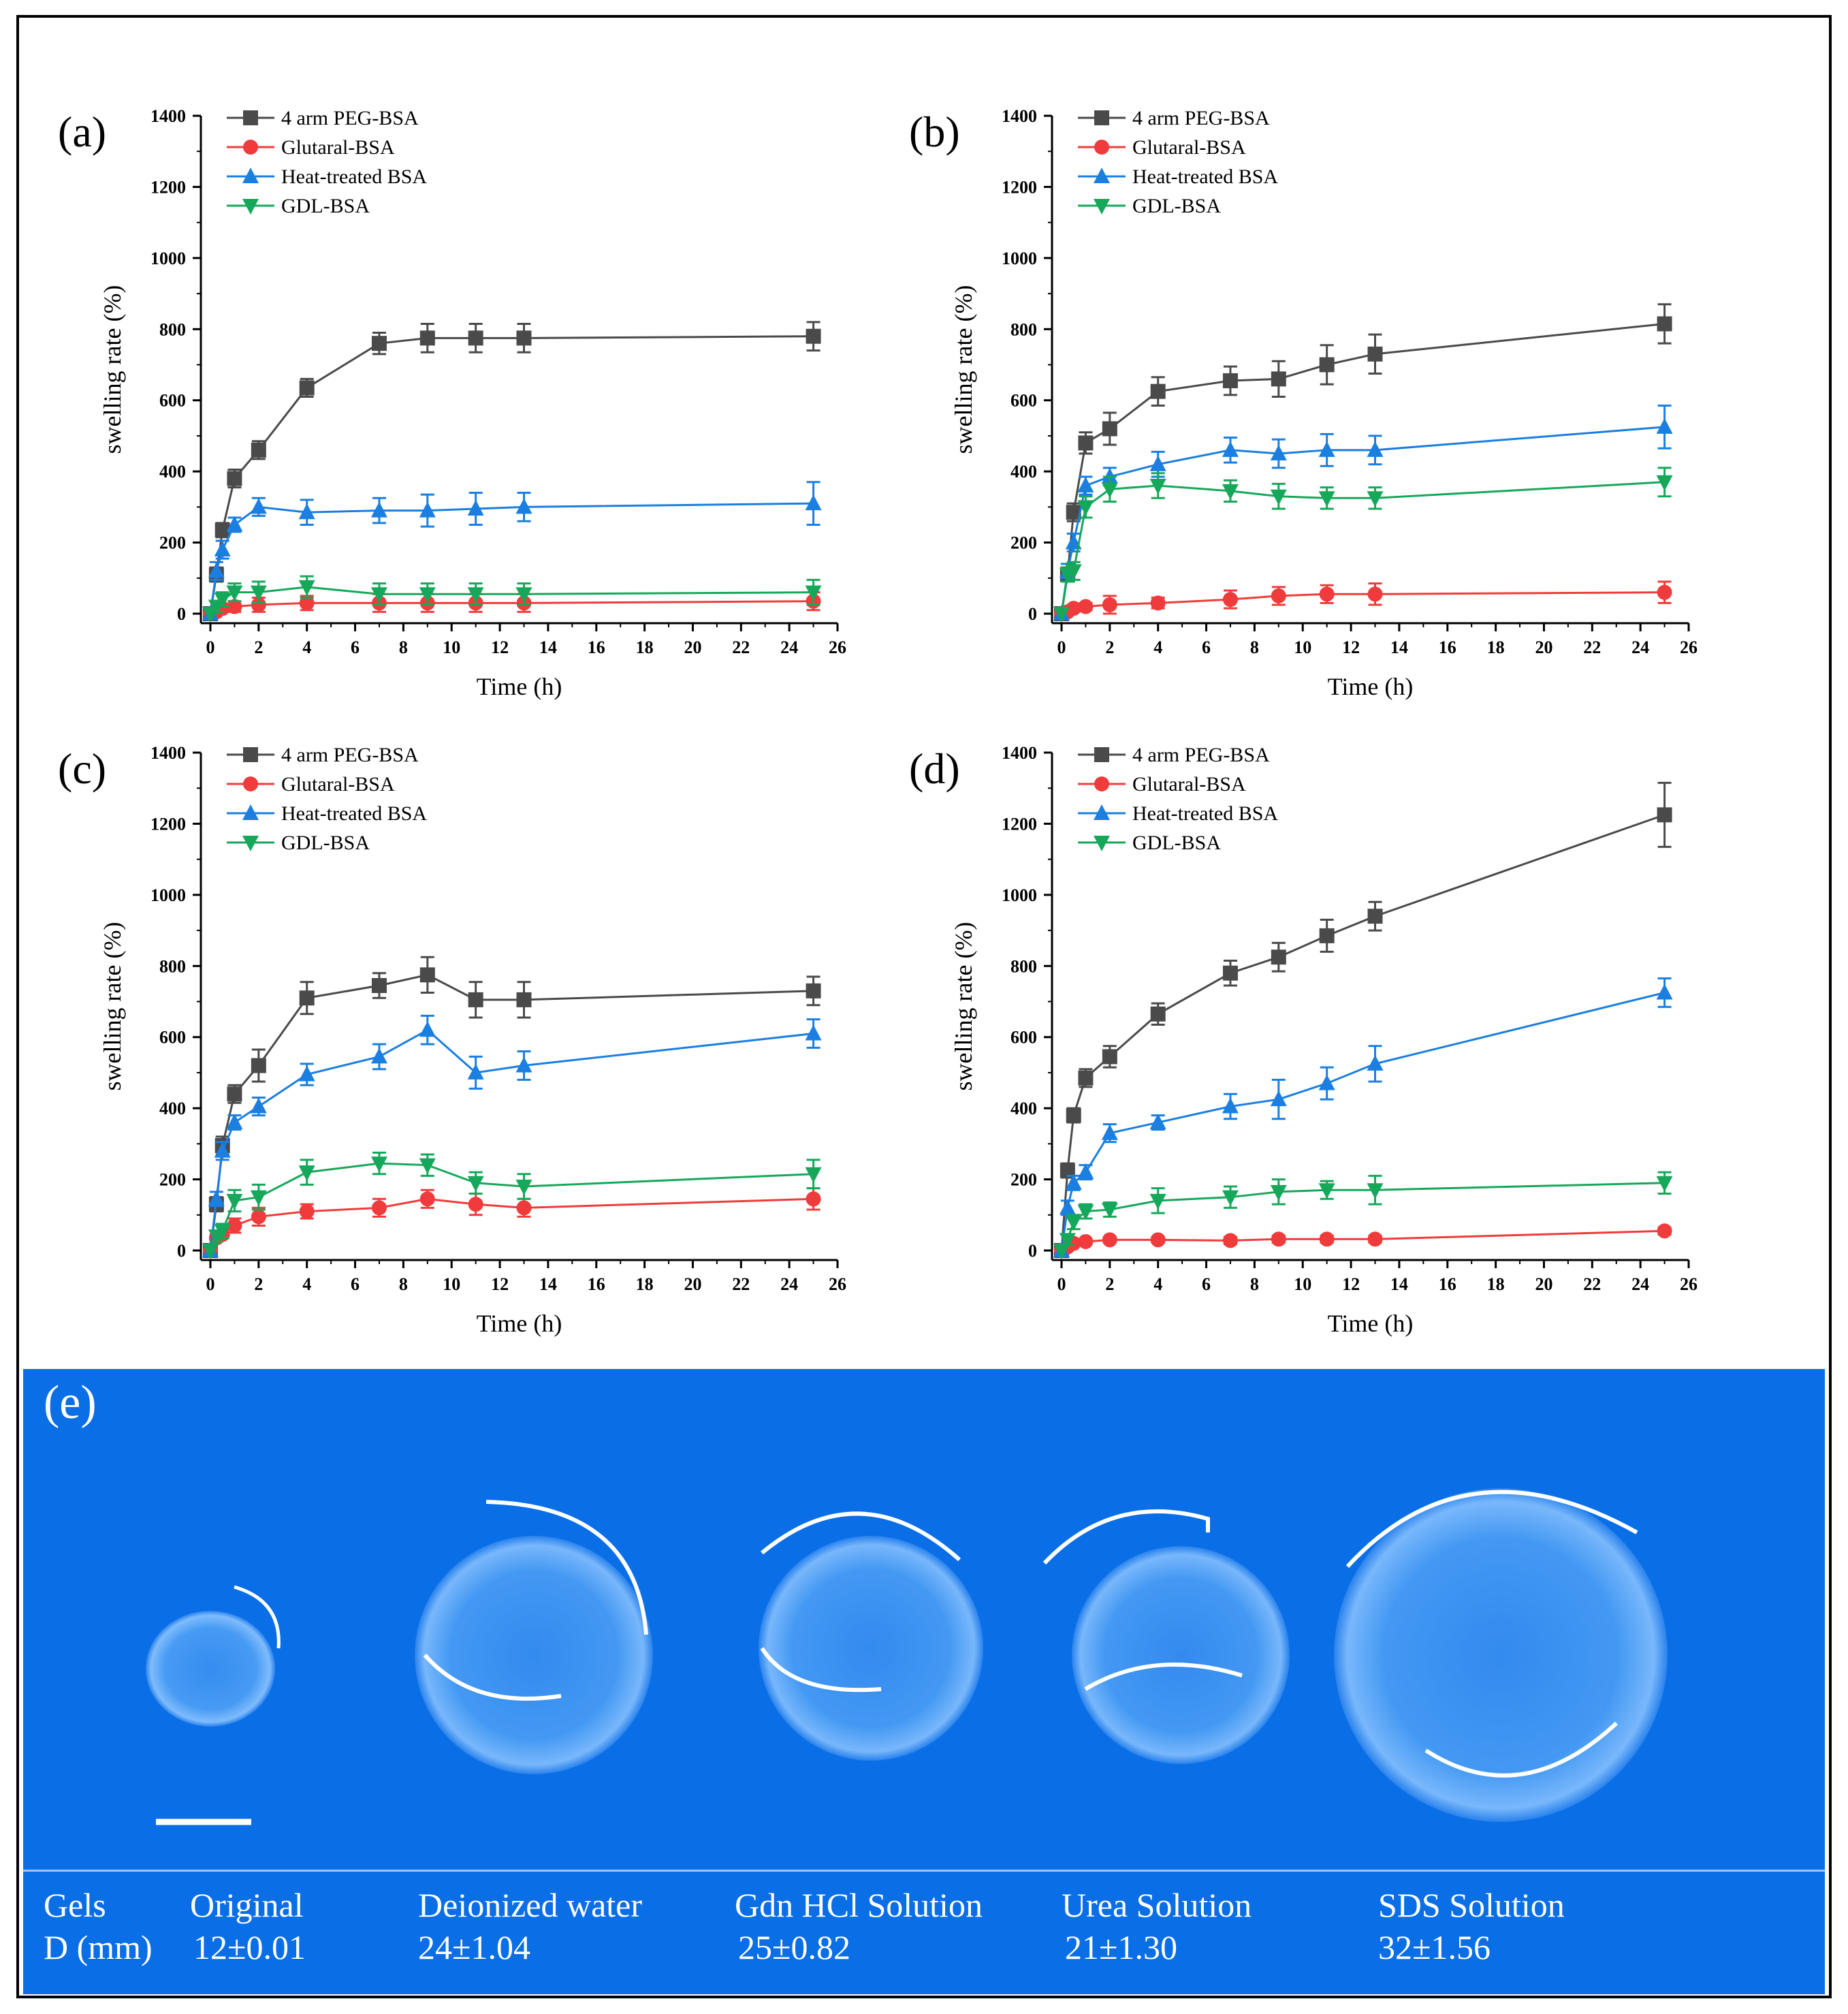 This screenshot has height=2014, width=1848. I want to click on gel-original, so click(213, 1656).